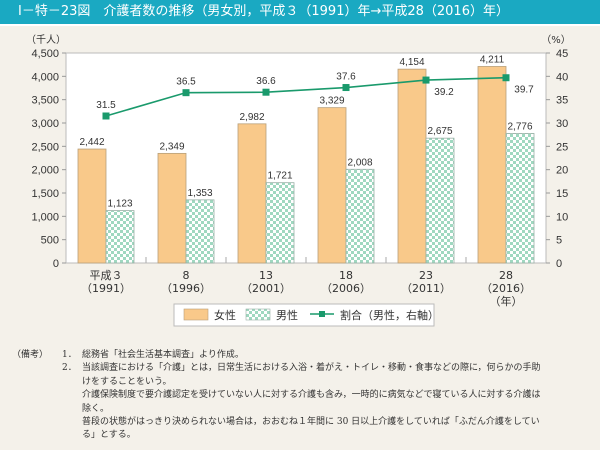  Describe the element at coordinates (266, 81) in the screenshot. I see `ratio-label: 36.6` at that location.